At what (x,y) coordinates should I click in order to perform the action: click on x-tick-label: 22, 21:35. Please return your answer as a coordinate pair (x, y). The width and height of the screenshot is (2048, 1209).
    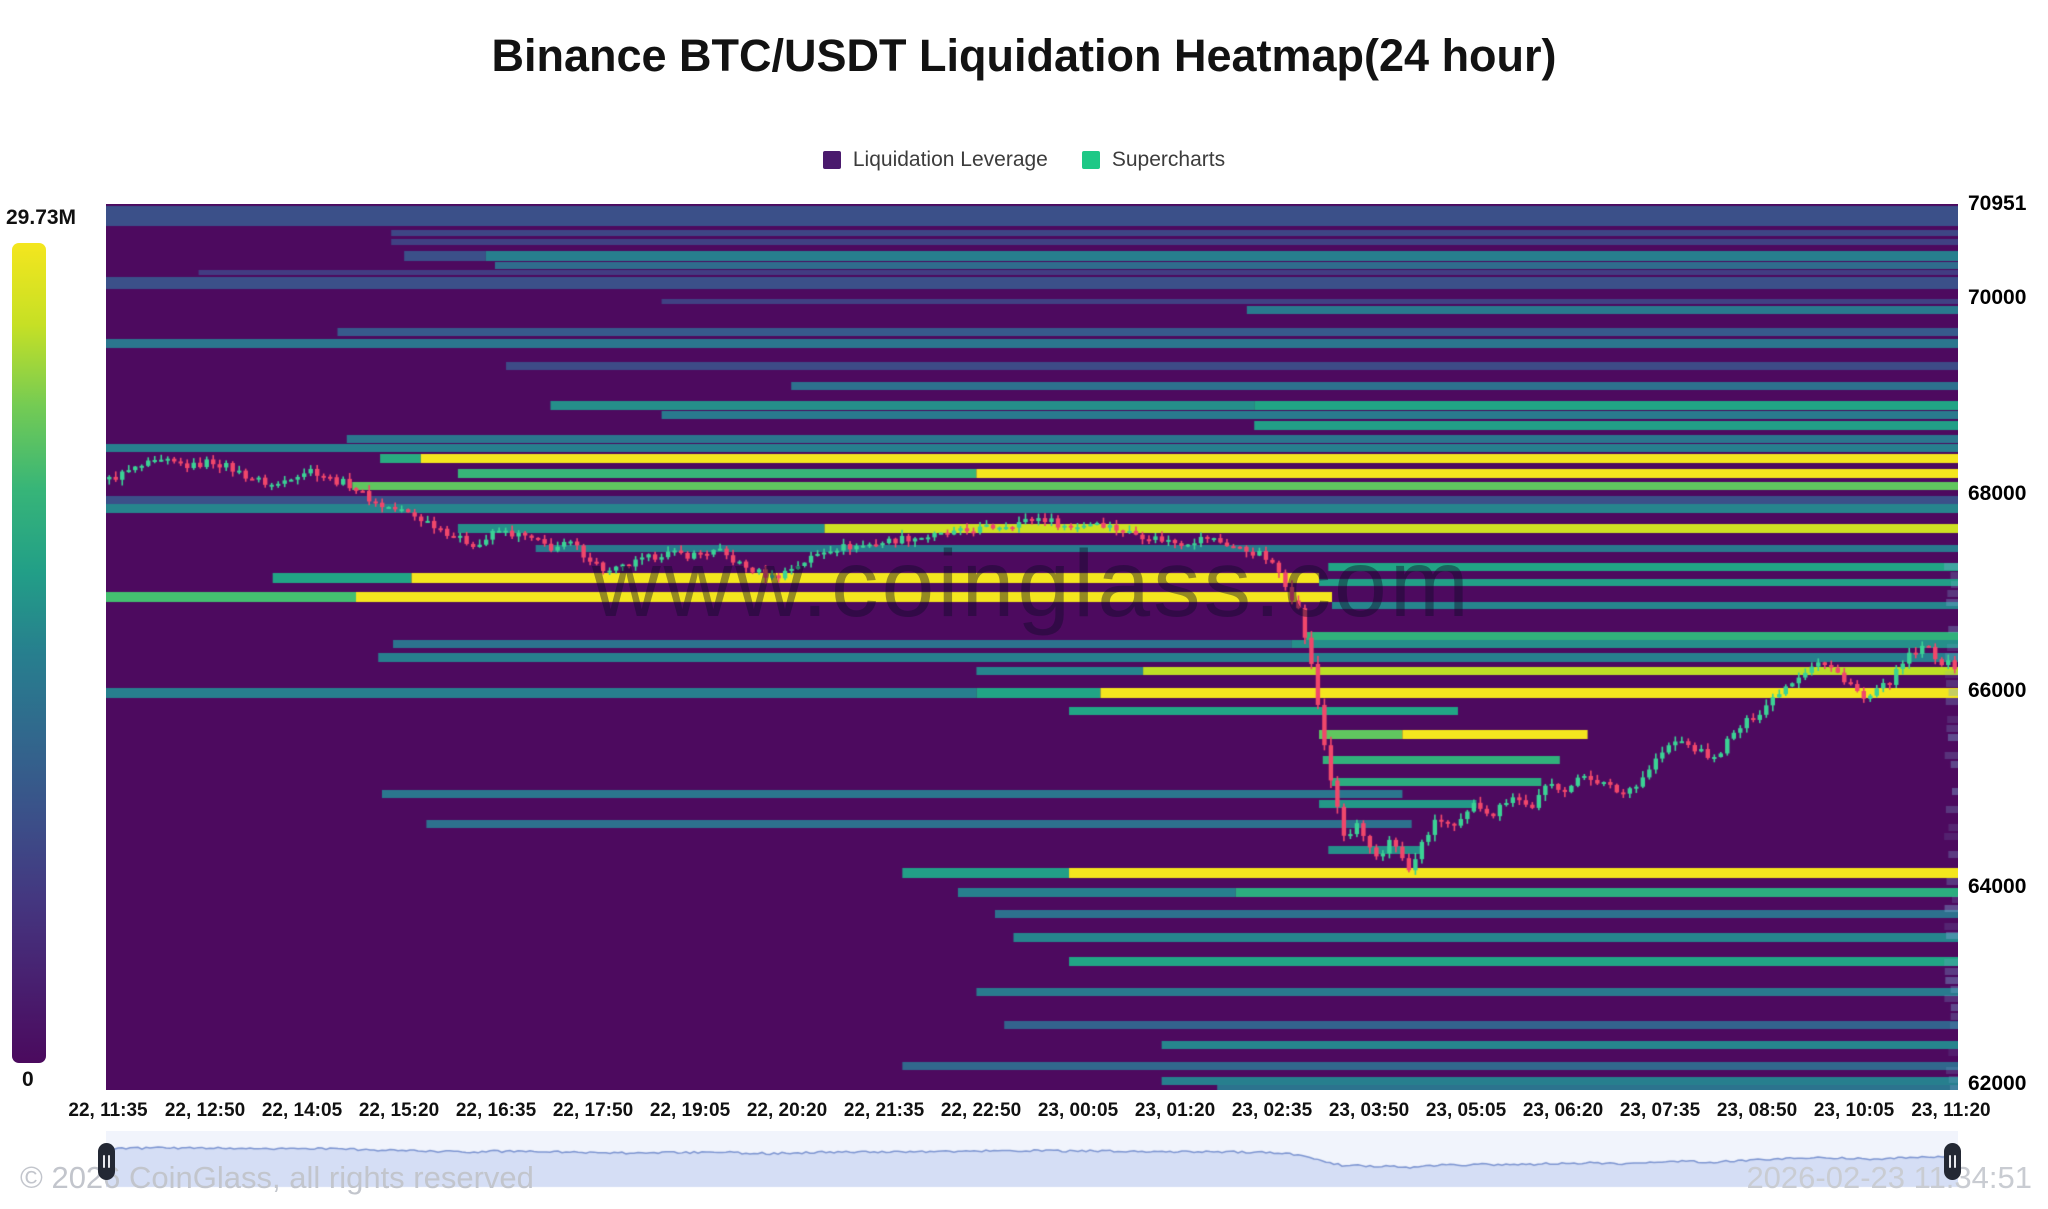
    Looking at the image, I should click on (884, 1110).